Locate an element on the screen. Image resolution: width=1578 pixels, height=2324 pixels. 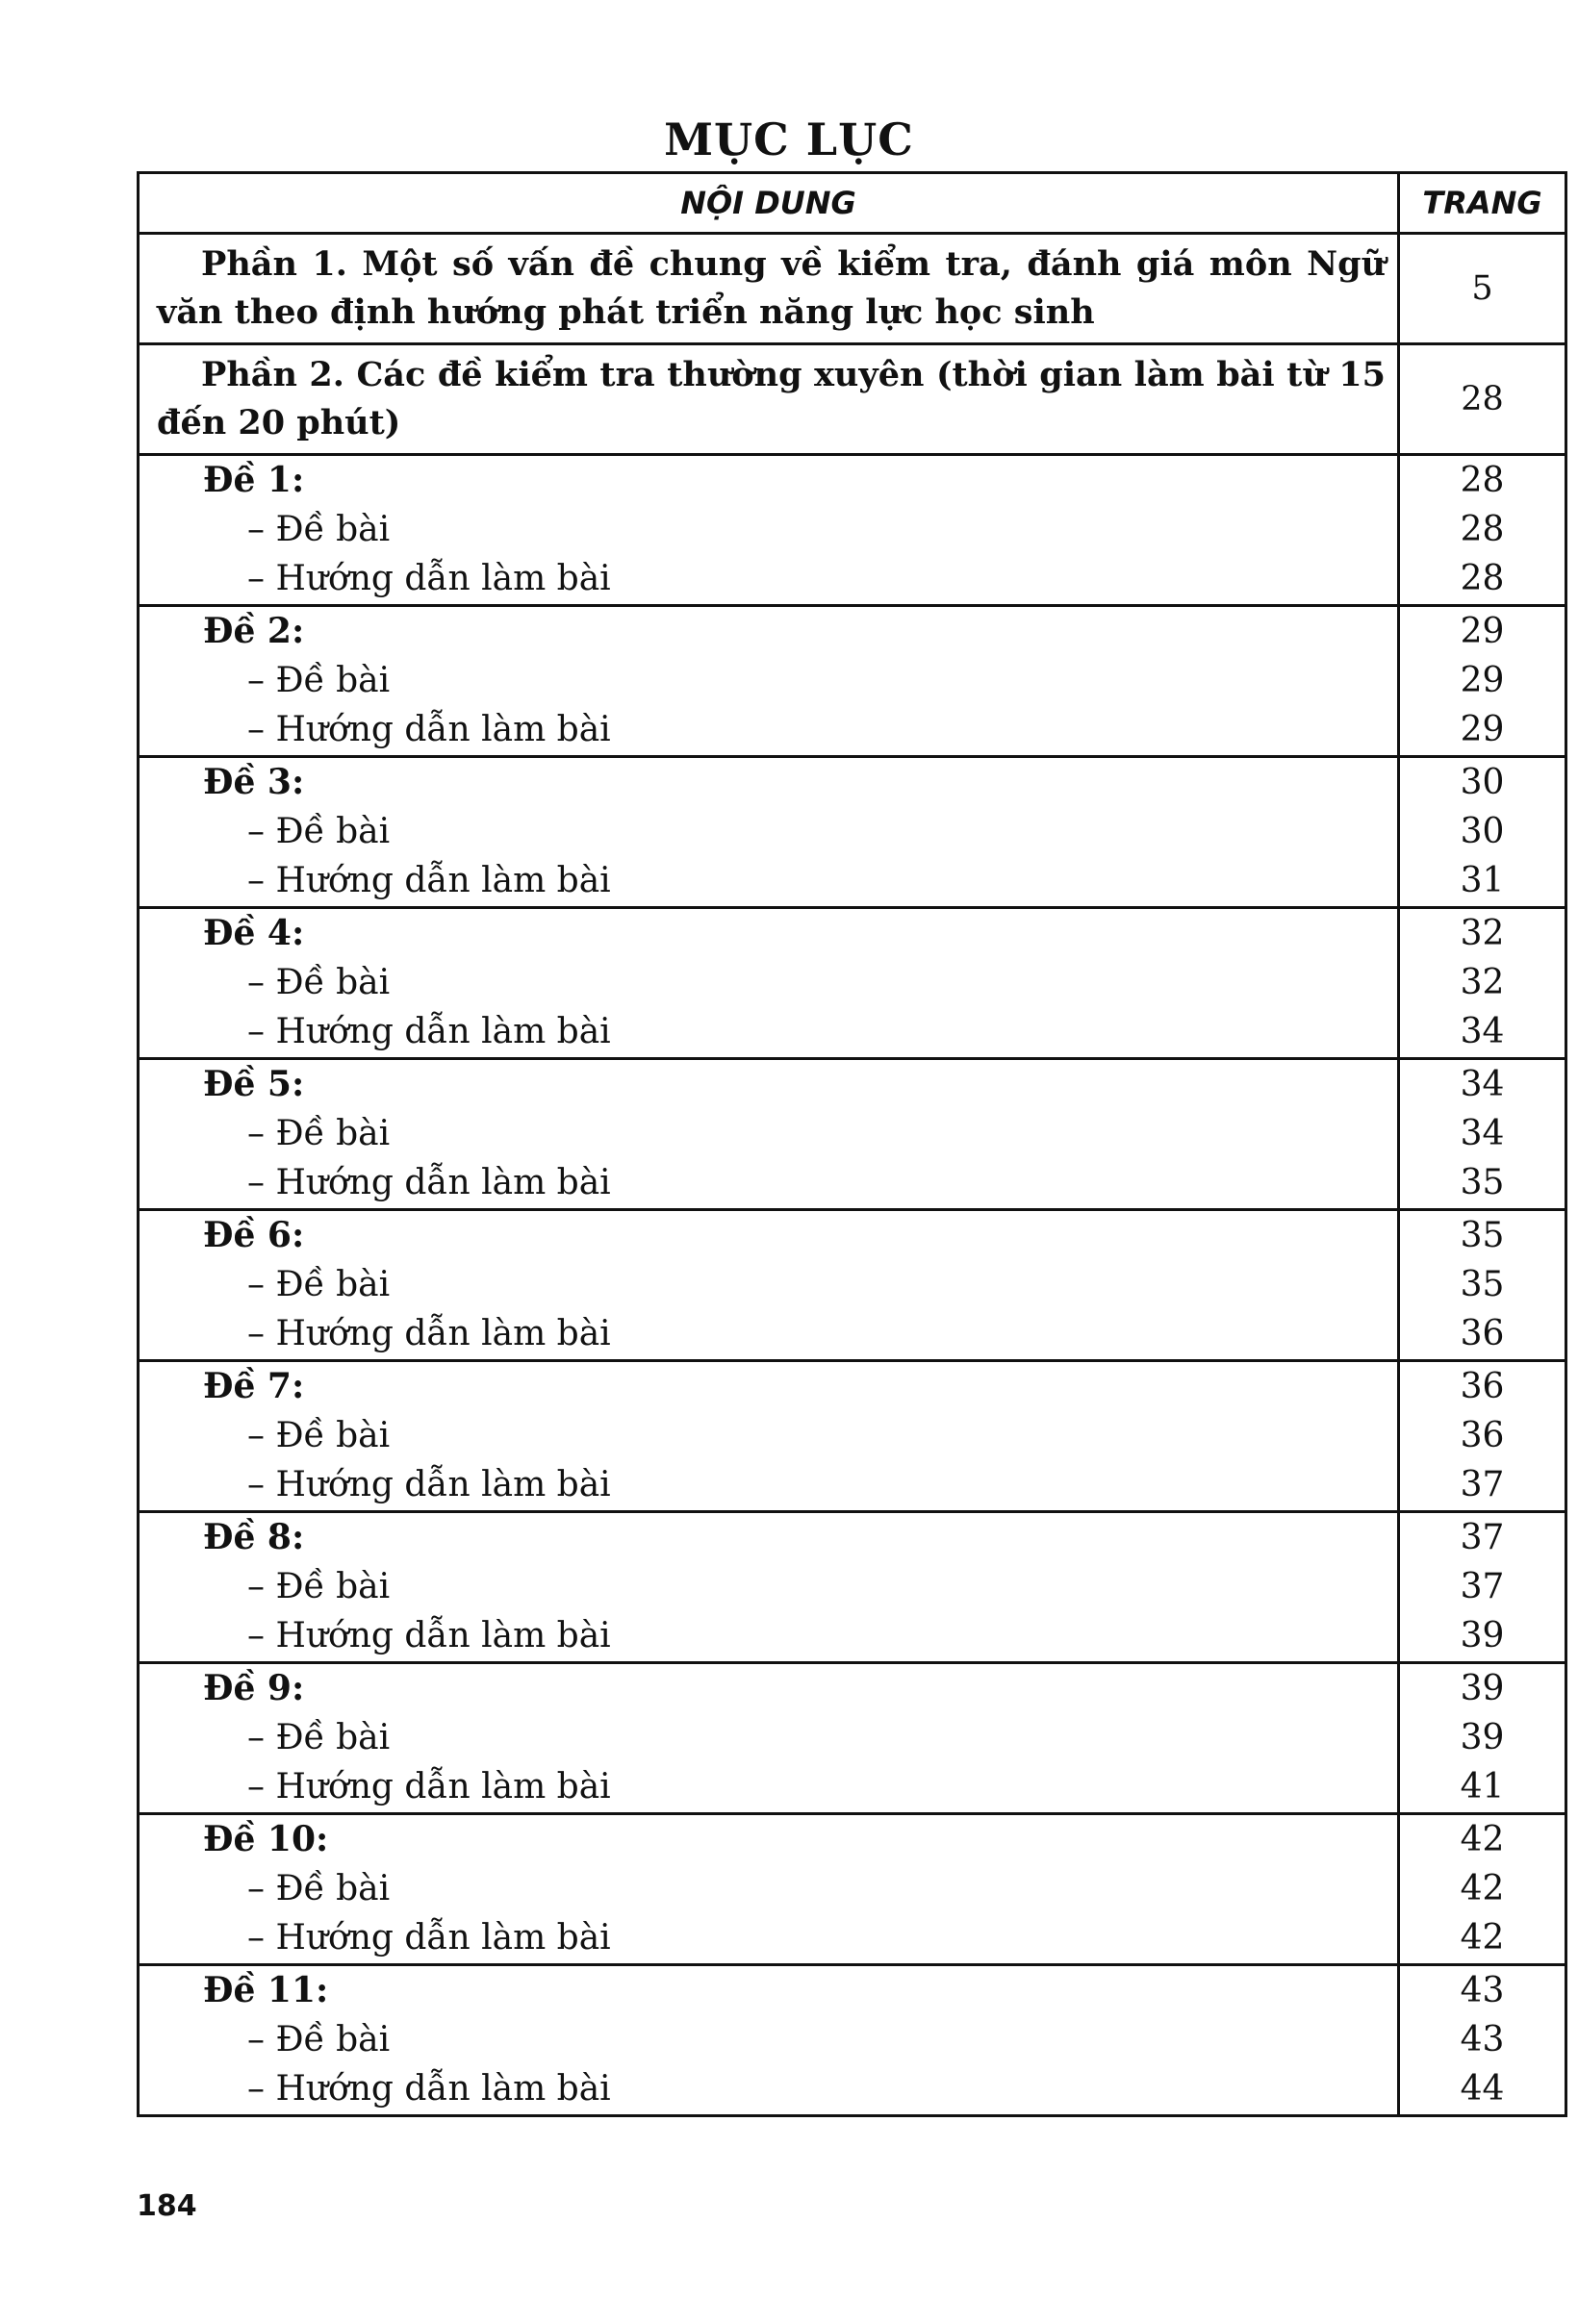
group-pages: 29 29 29 is located at coordinates (1482, 681).